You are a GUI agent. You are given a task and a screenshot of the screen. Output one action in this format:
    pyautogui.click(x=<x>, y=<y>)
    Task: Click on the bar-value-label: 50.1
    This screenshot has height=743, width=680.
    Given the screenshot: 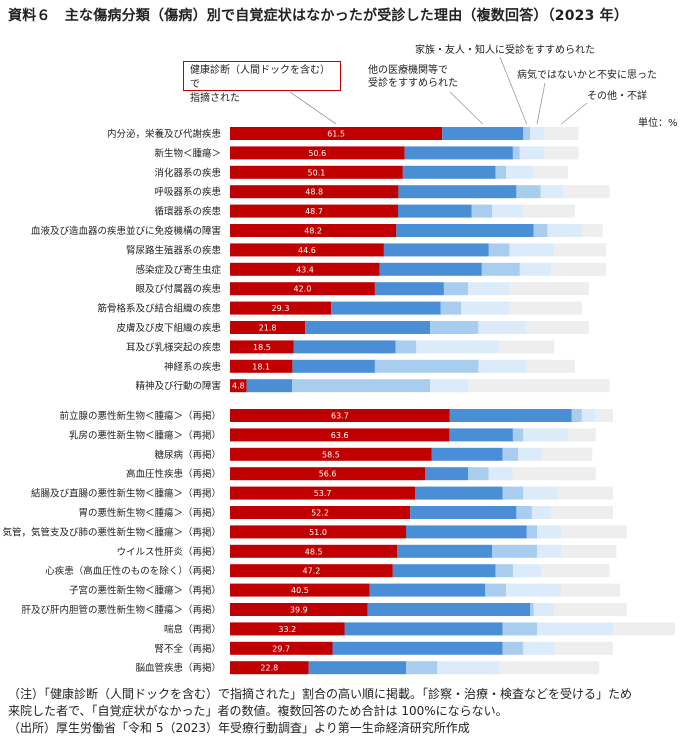 What is the action you would take?
    pyautogui.click(x=316, y=172)
    